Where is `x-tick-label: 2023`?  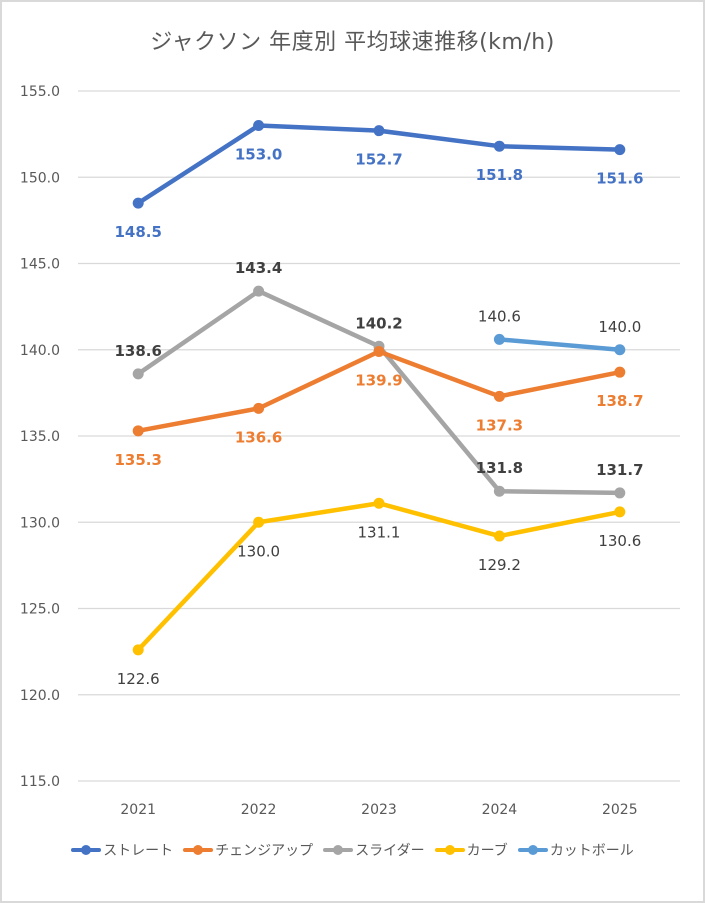
x-tick-label: 2023 is located at coordinates (379, 810).